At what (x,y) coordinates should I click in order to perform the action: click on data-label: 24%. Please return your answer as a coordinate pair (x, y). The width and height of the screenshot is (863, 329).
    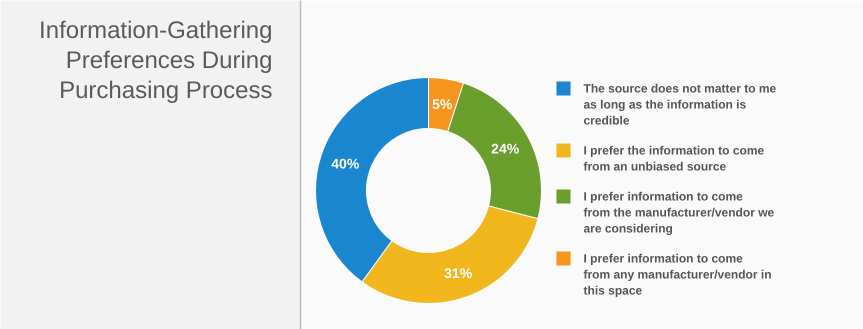
    Looking at the image, I should click on (505, 148).